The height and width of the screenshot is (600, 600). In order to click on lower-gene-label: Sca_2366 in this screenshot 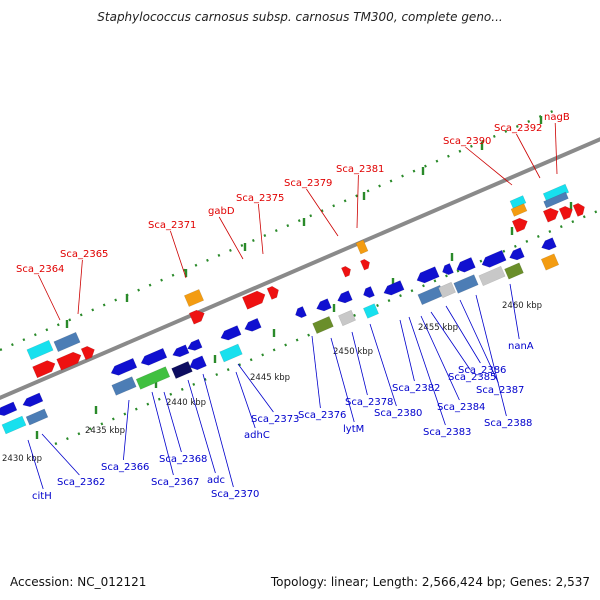, I will do `click(125, 467)`.